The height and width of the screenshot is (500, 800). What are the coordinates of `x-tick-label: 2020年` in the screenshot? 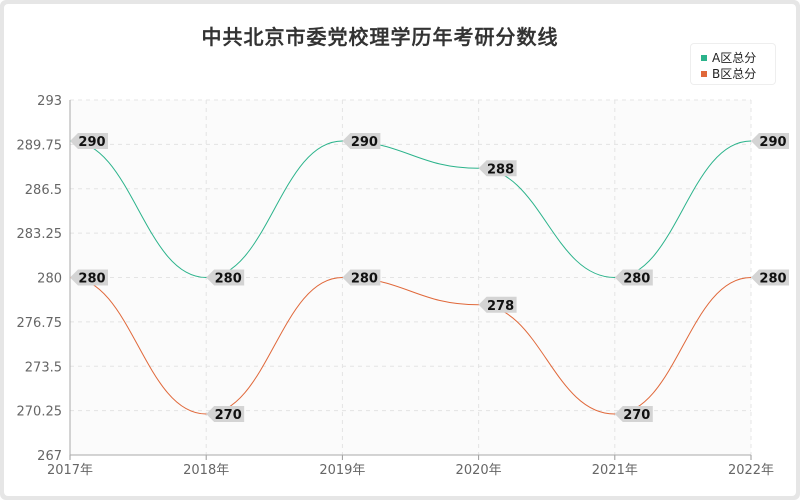 It's located at (479, 470).